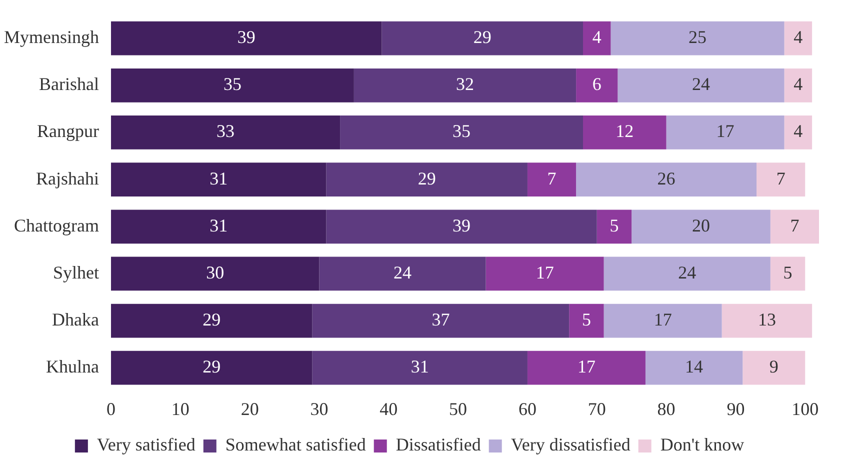  Describe the element at coordinates (68, 131) in the screenshot. I see `y-tick-label: Rangpur` at that location.